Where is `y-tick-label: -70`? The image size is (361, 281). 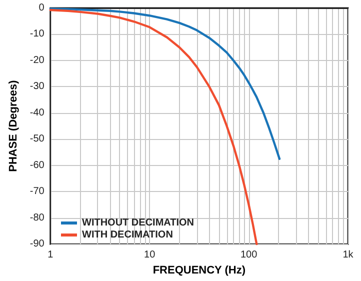 y-tick-label: -70 is located at coordinates (37, 192).